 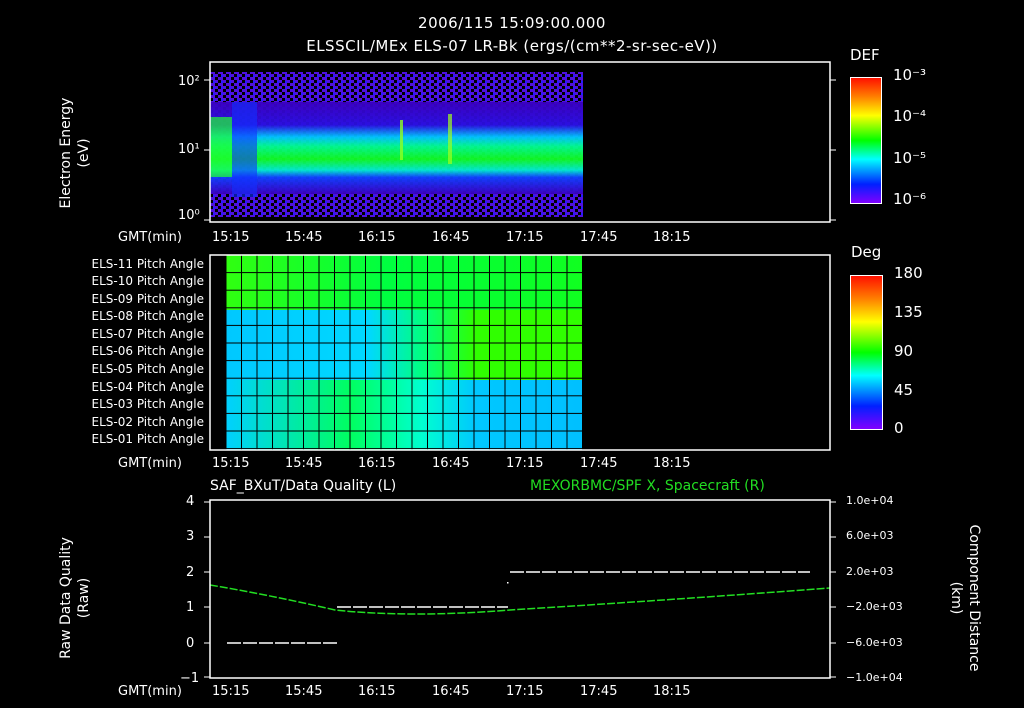 I want to click on pitch-row-label: ELS-03 Pitch Angle, so click(x=147, y=404).